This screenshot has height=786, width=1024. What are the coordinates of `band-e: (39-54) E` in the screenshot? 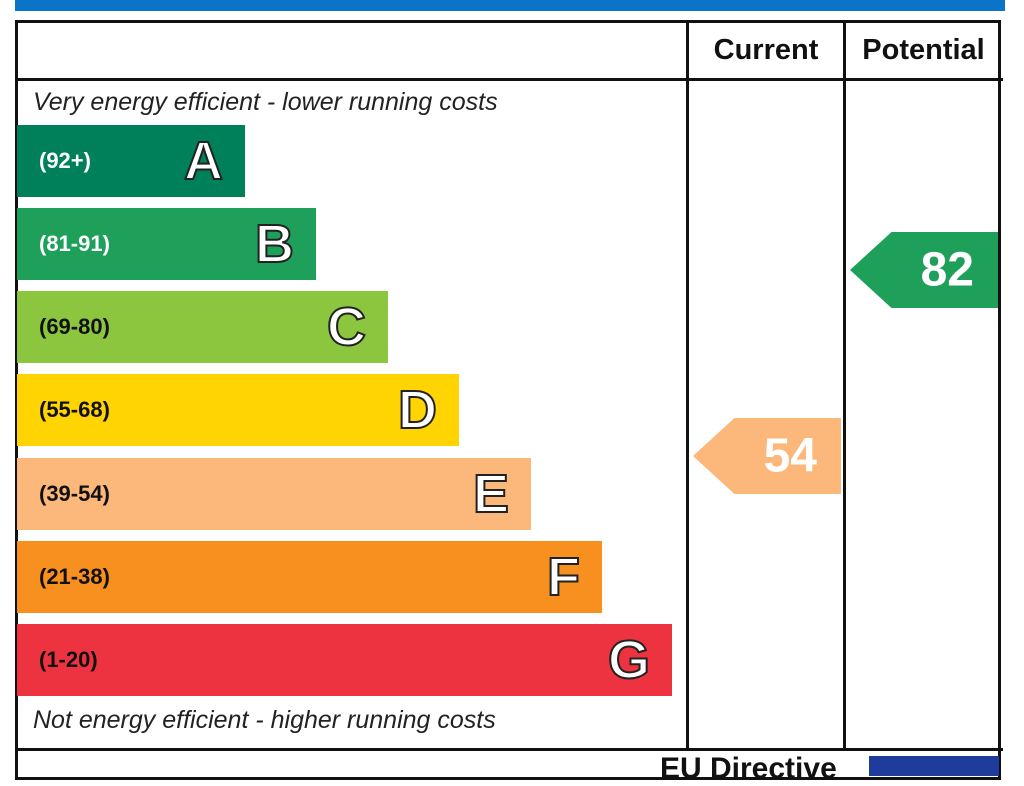 It's located at (274, 494).